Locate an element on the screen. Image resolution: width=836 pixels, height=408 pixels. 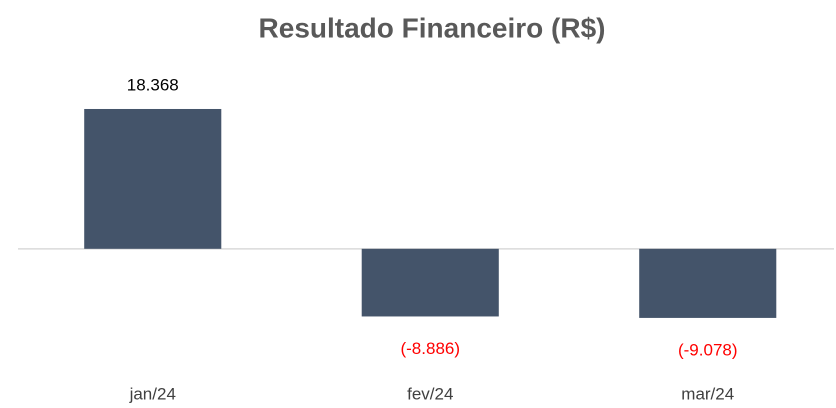
x-tick-label: mar/24 is located at coordinates (707, 393).